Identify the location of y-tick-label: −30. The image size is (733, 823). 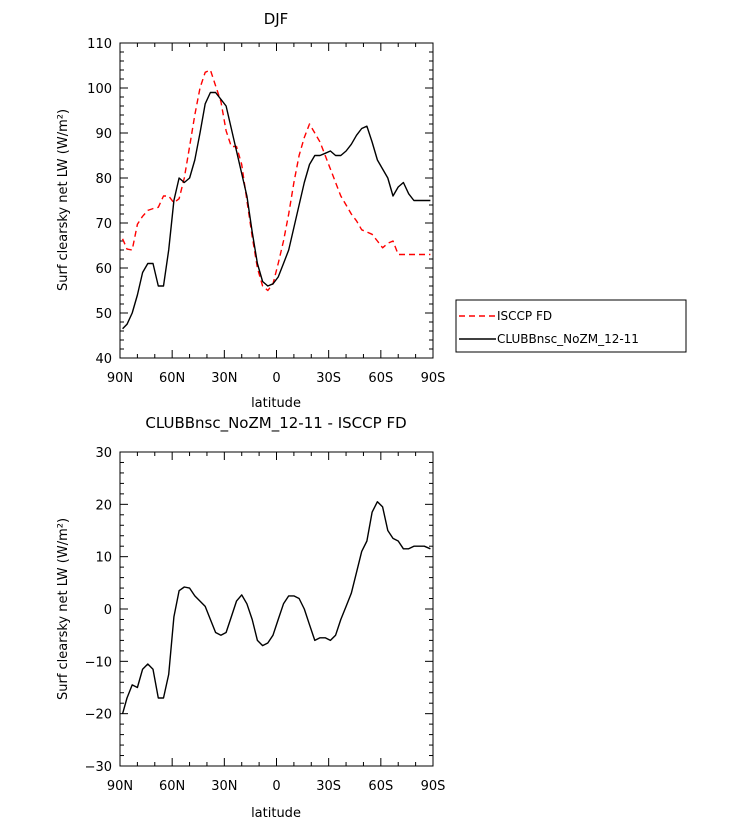
(98, 767).